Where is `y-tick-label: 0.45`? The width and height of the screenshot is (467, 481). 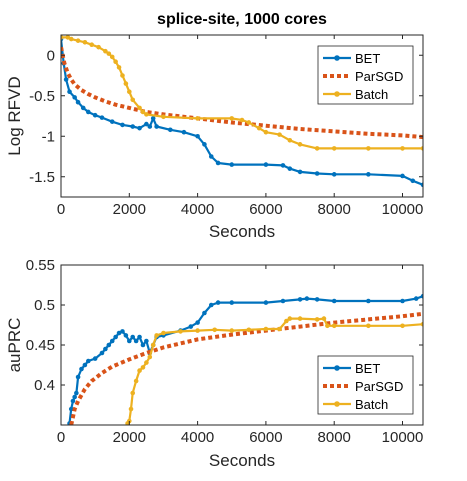
y-tick-label: 0.45 is located at coordinates (40, 345).